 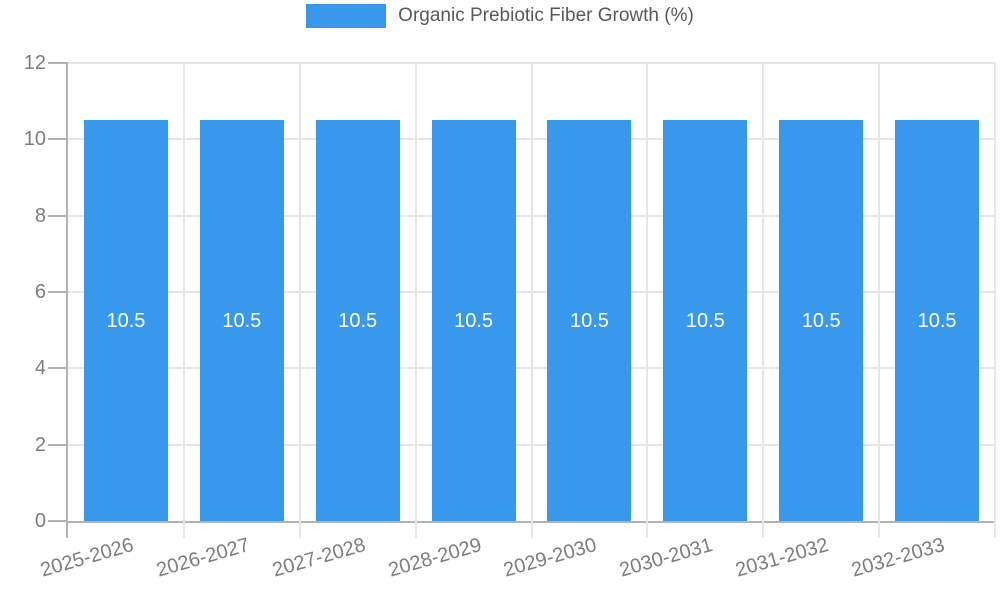 I want to click on y-tick-label: 4, so click(x=40, y=368).